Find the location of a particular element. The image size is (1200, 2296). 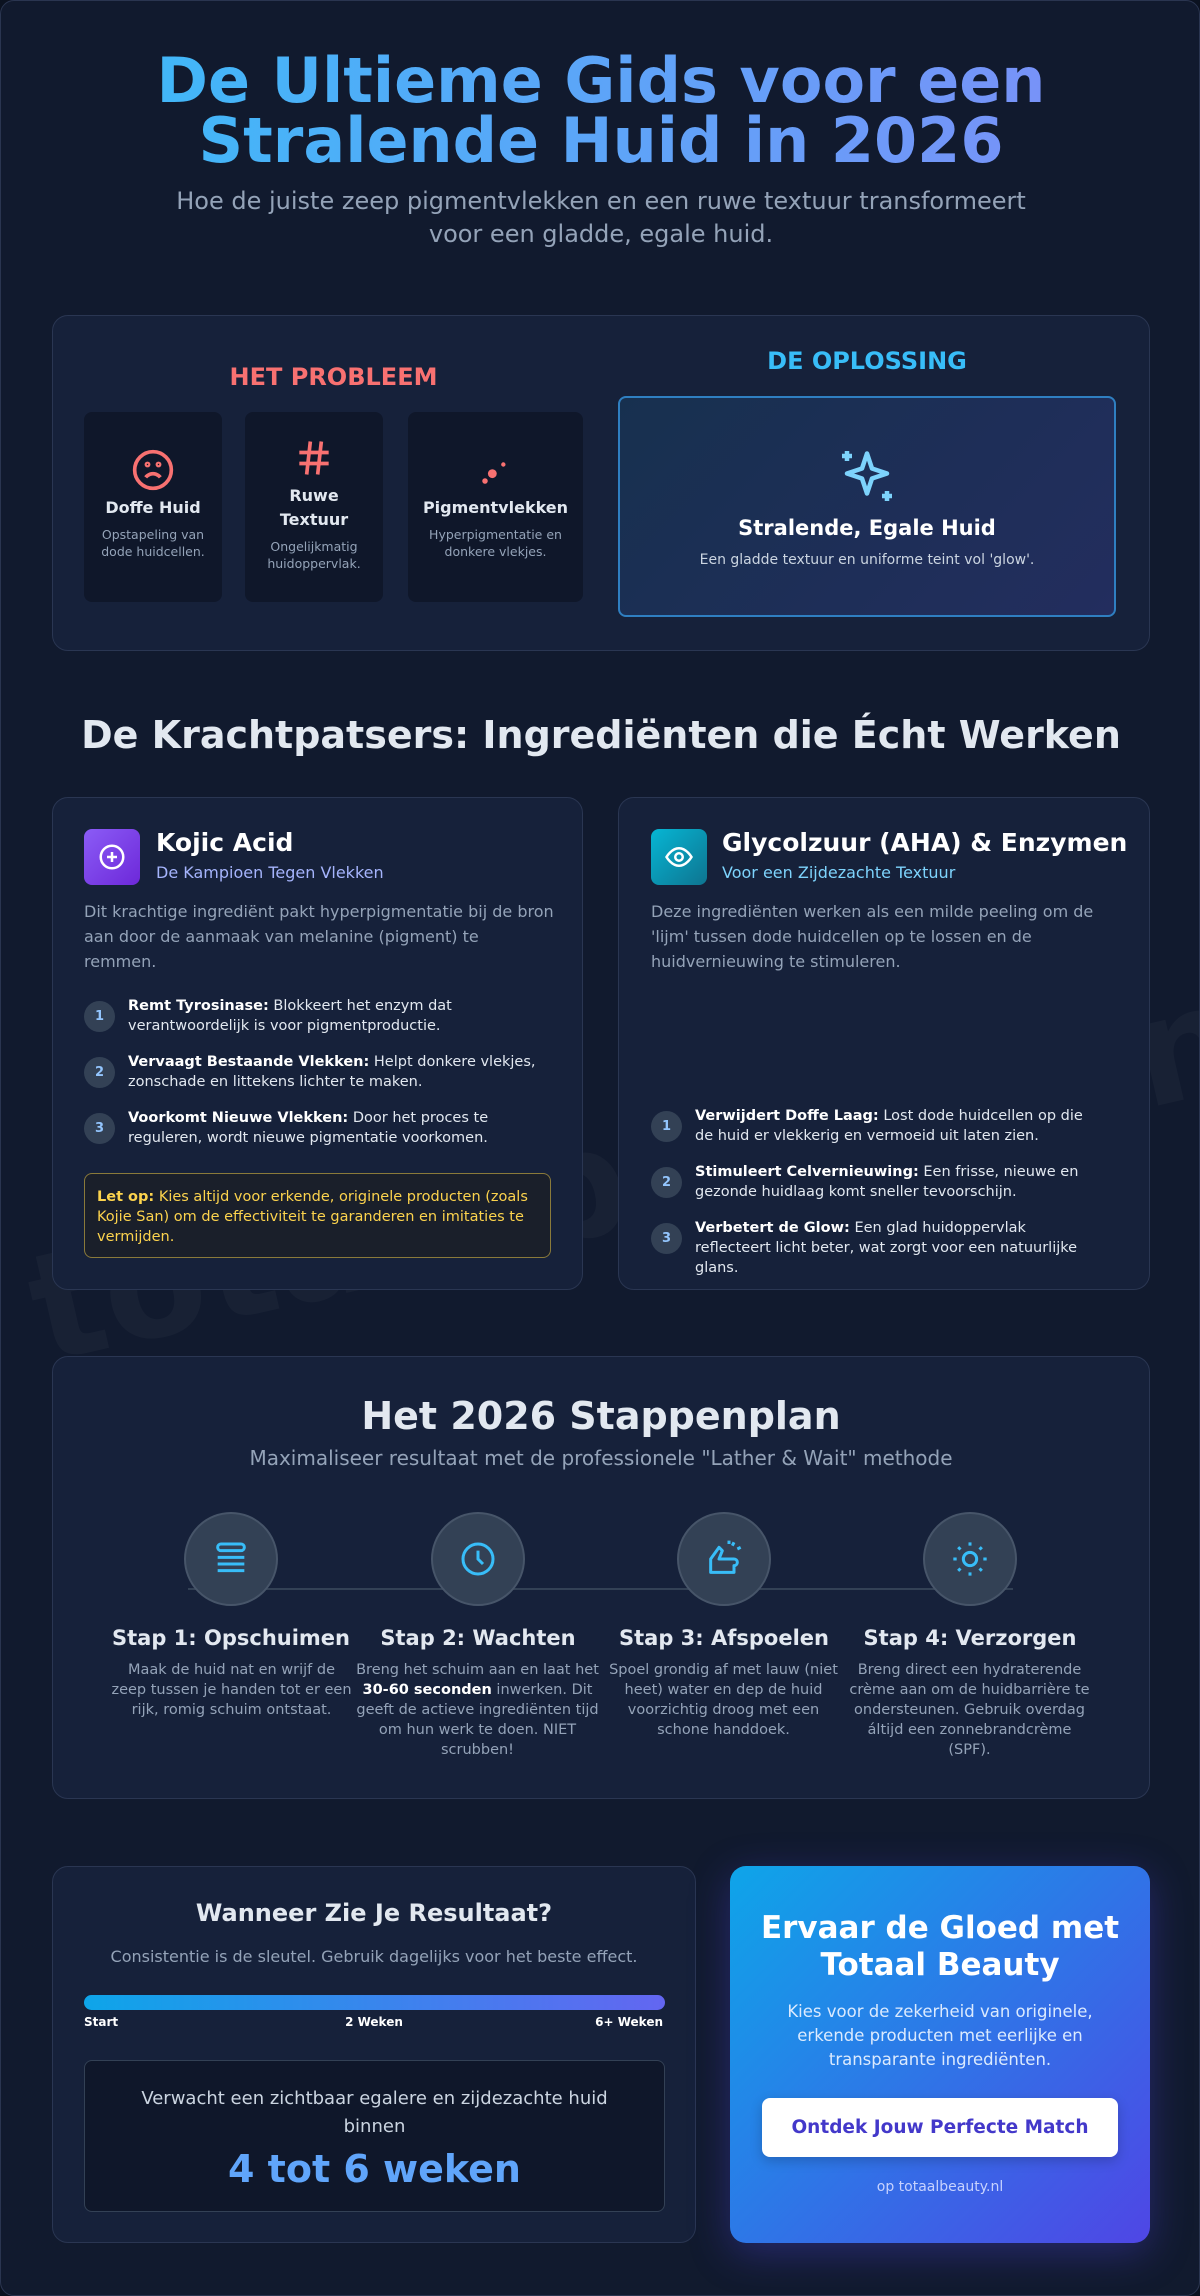

step-title: Stap 3: Afspoelen is located at coordinates (724, 1638).